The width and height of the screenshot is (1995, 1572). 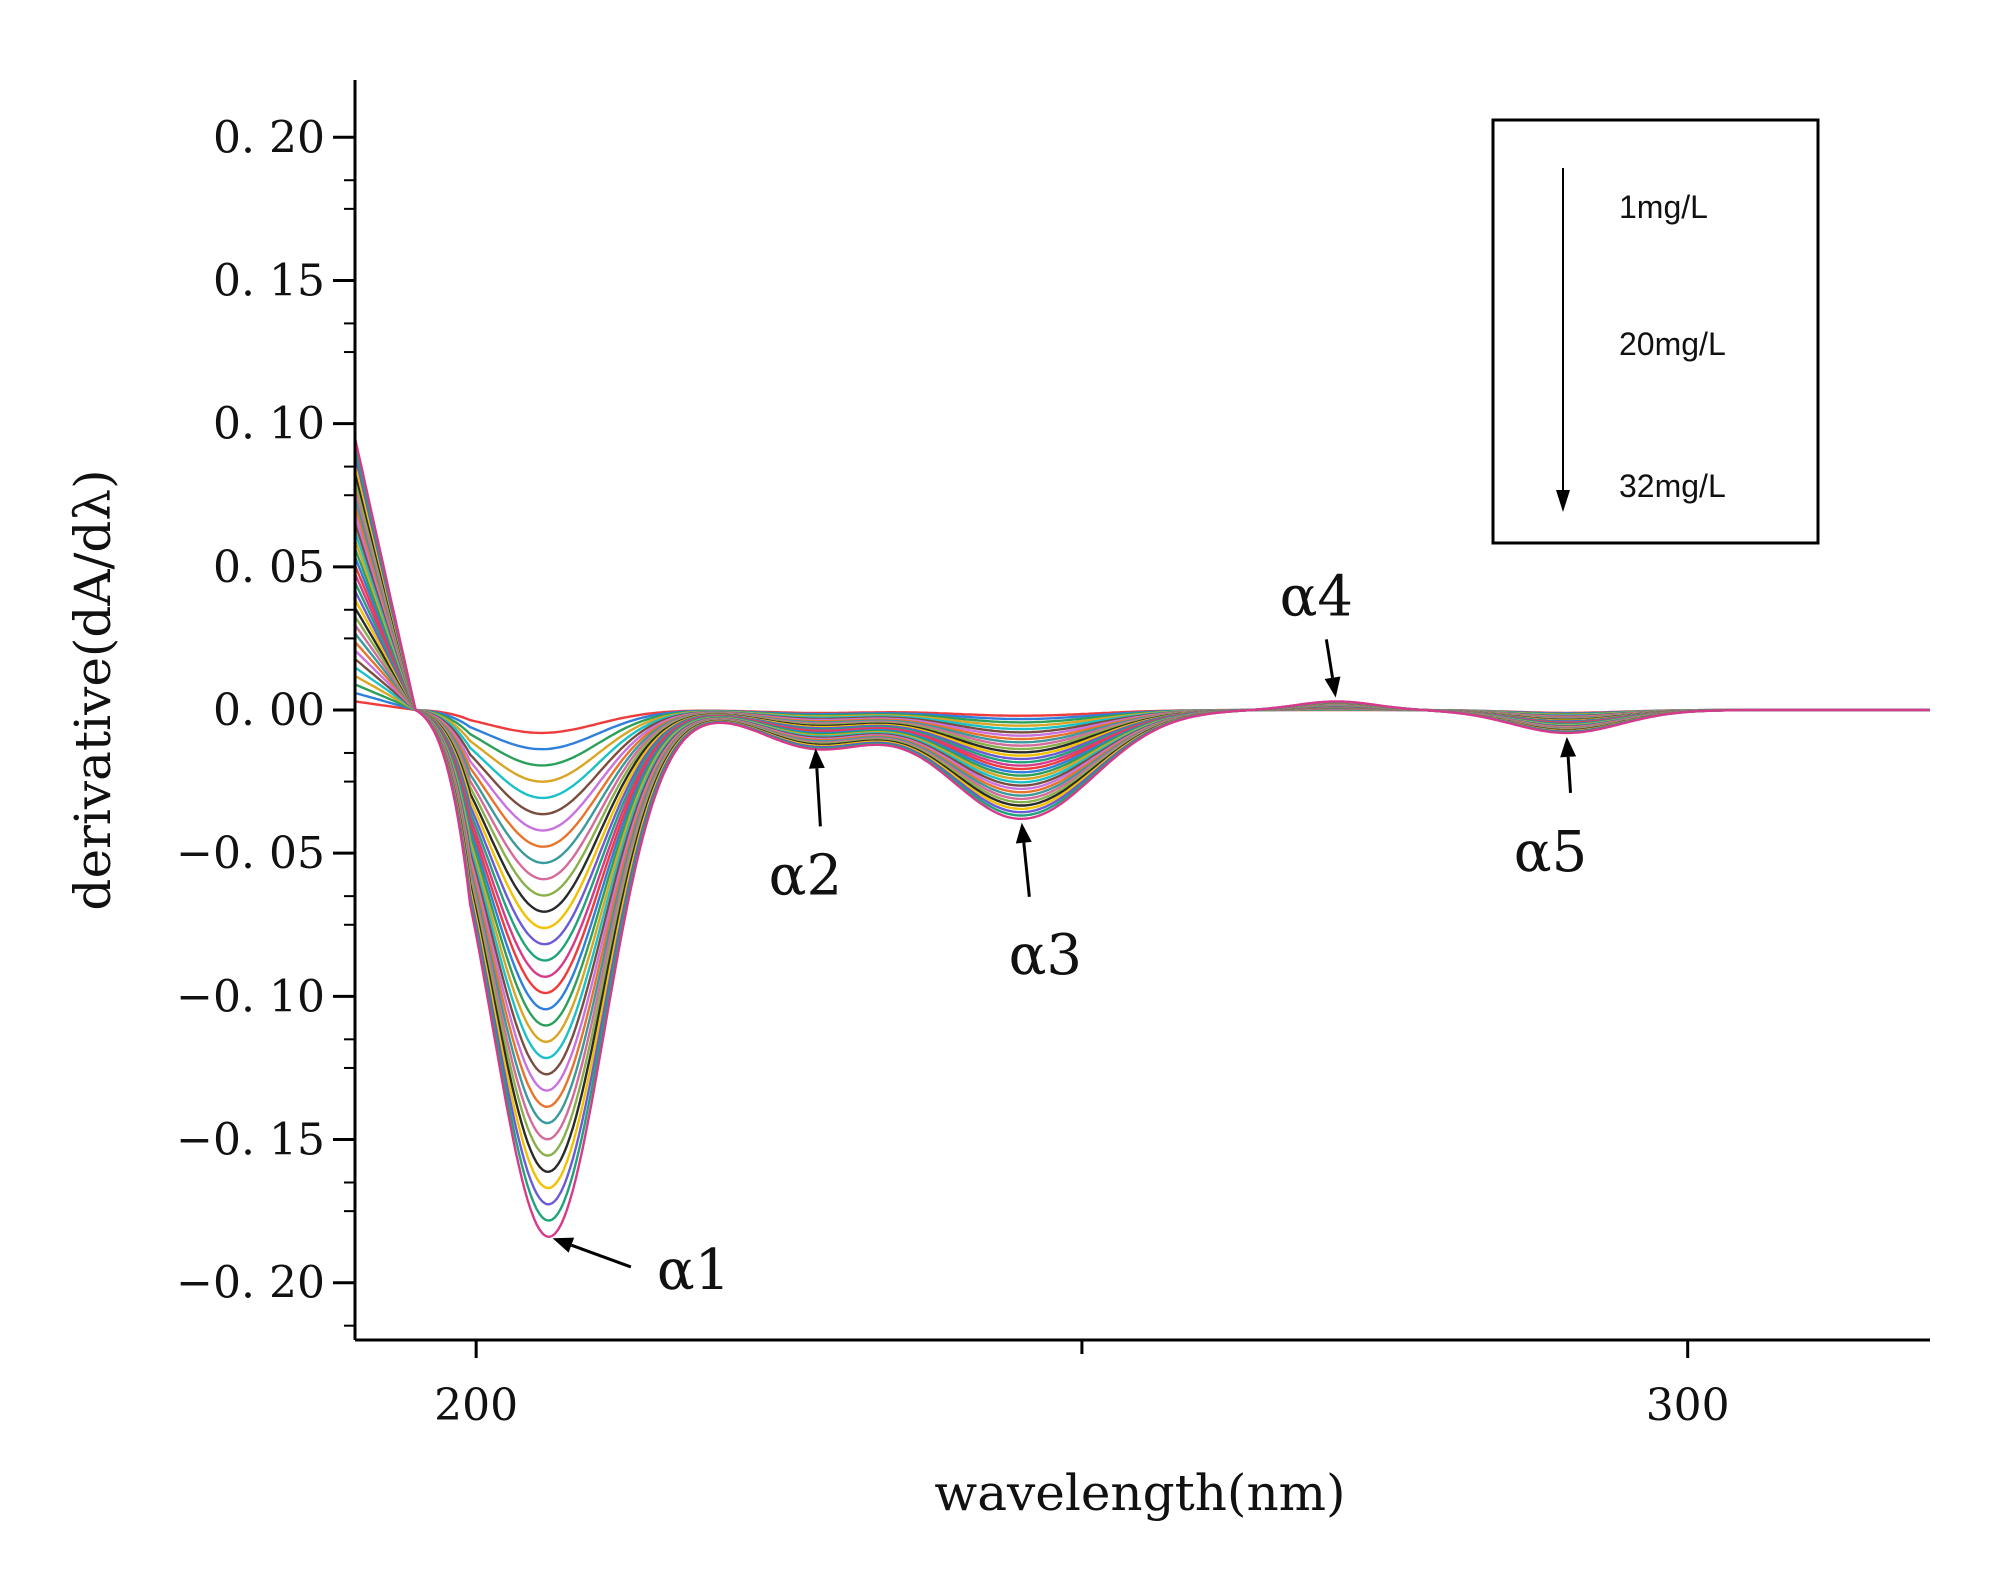 I want to click on y-tick-label: −0. 15, so click(x=250, y=1140).